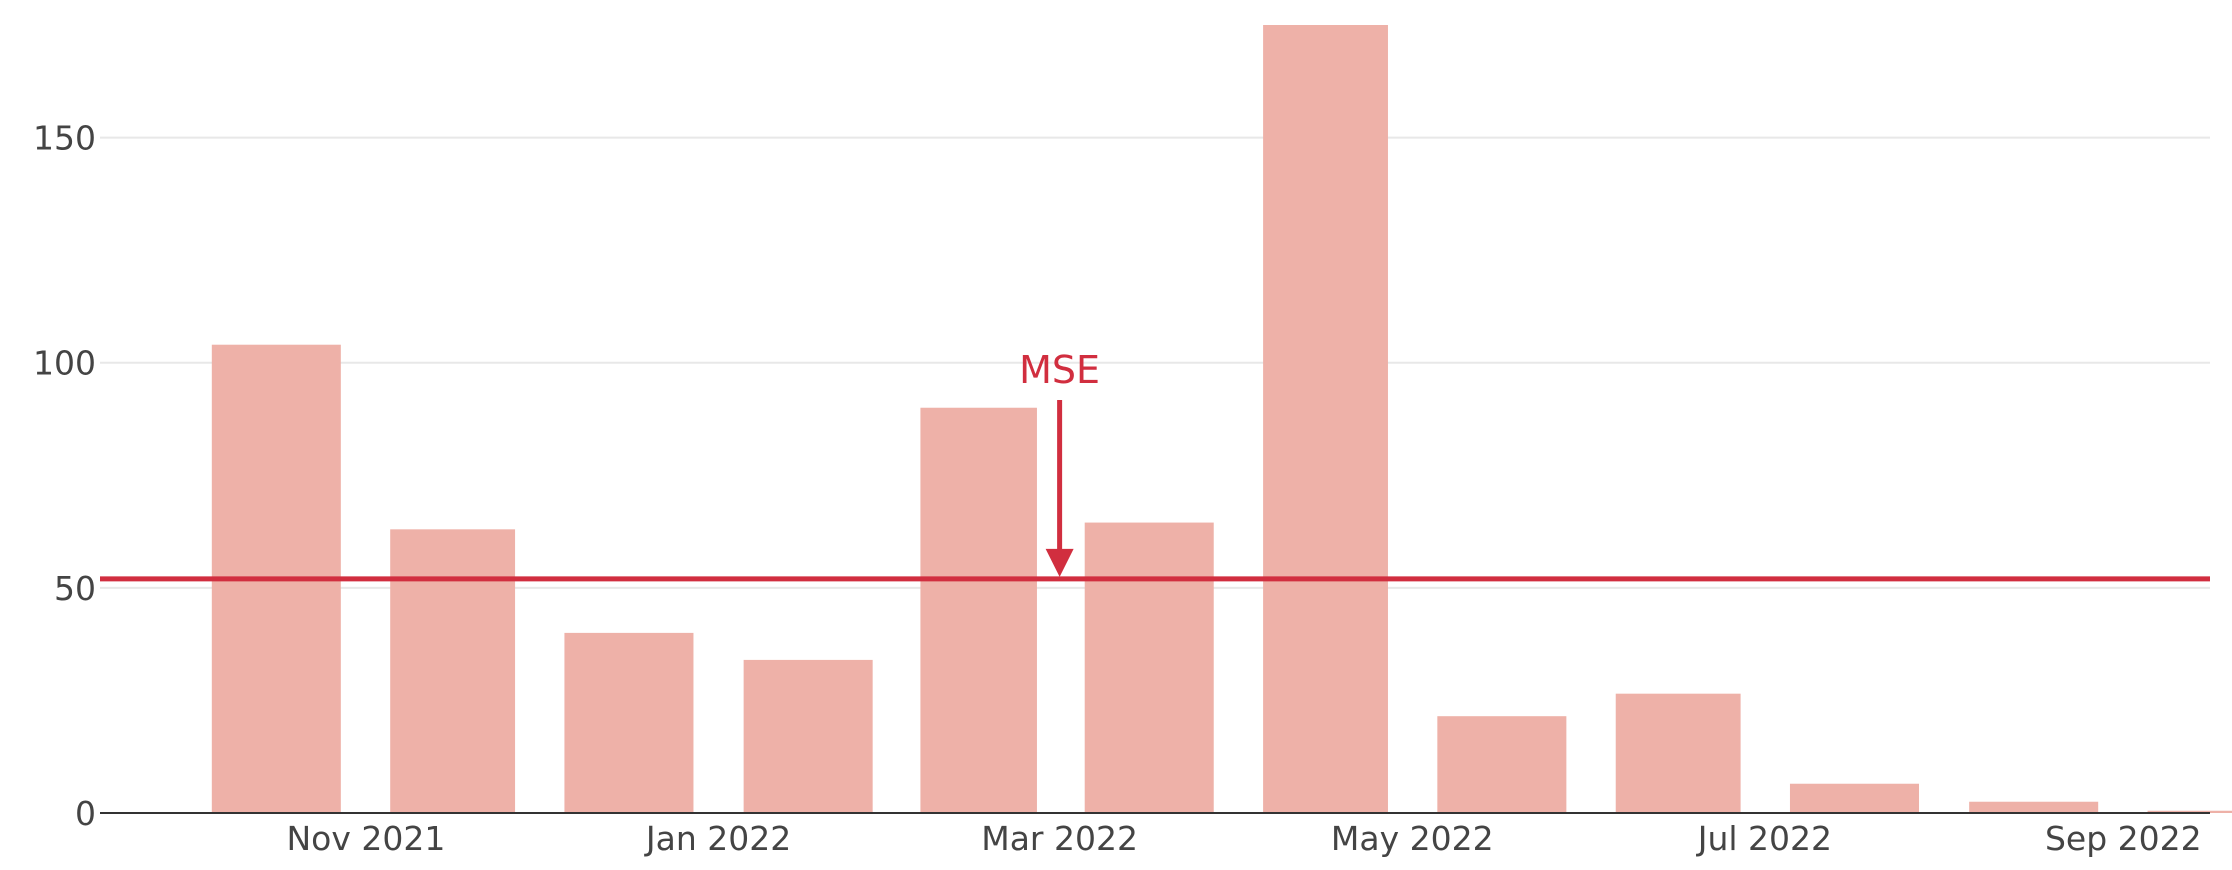 The height and width of the screenshot is (870, 2232). I want to click on y-tick-label: 150, so click(64, 138).